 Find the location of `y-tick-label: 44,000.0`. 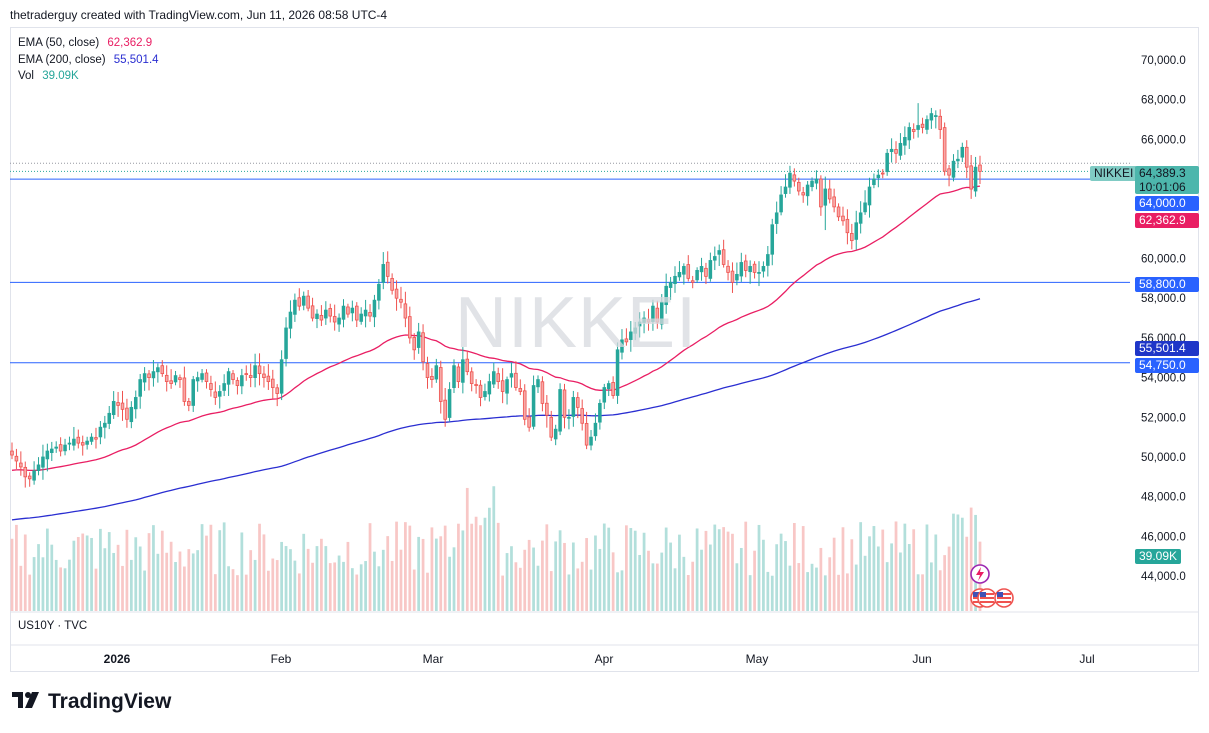

y-tick-label: 44,000.0 is located at coordinates (1163, 577).